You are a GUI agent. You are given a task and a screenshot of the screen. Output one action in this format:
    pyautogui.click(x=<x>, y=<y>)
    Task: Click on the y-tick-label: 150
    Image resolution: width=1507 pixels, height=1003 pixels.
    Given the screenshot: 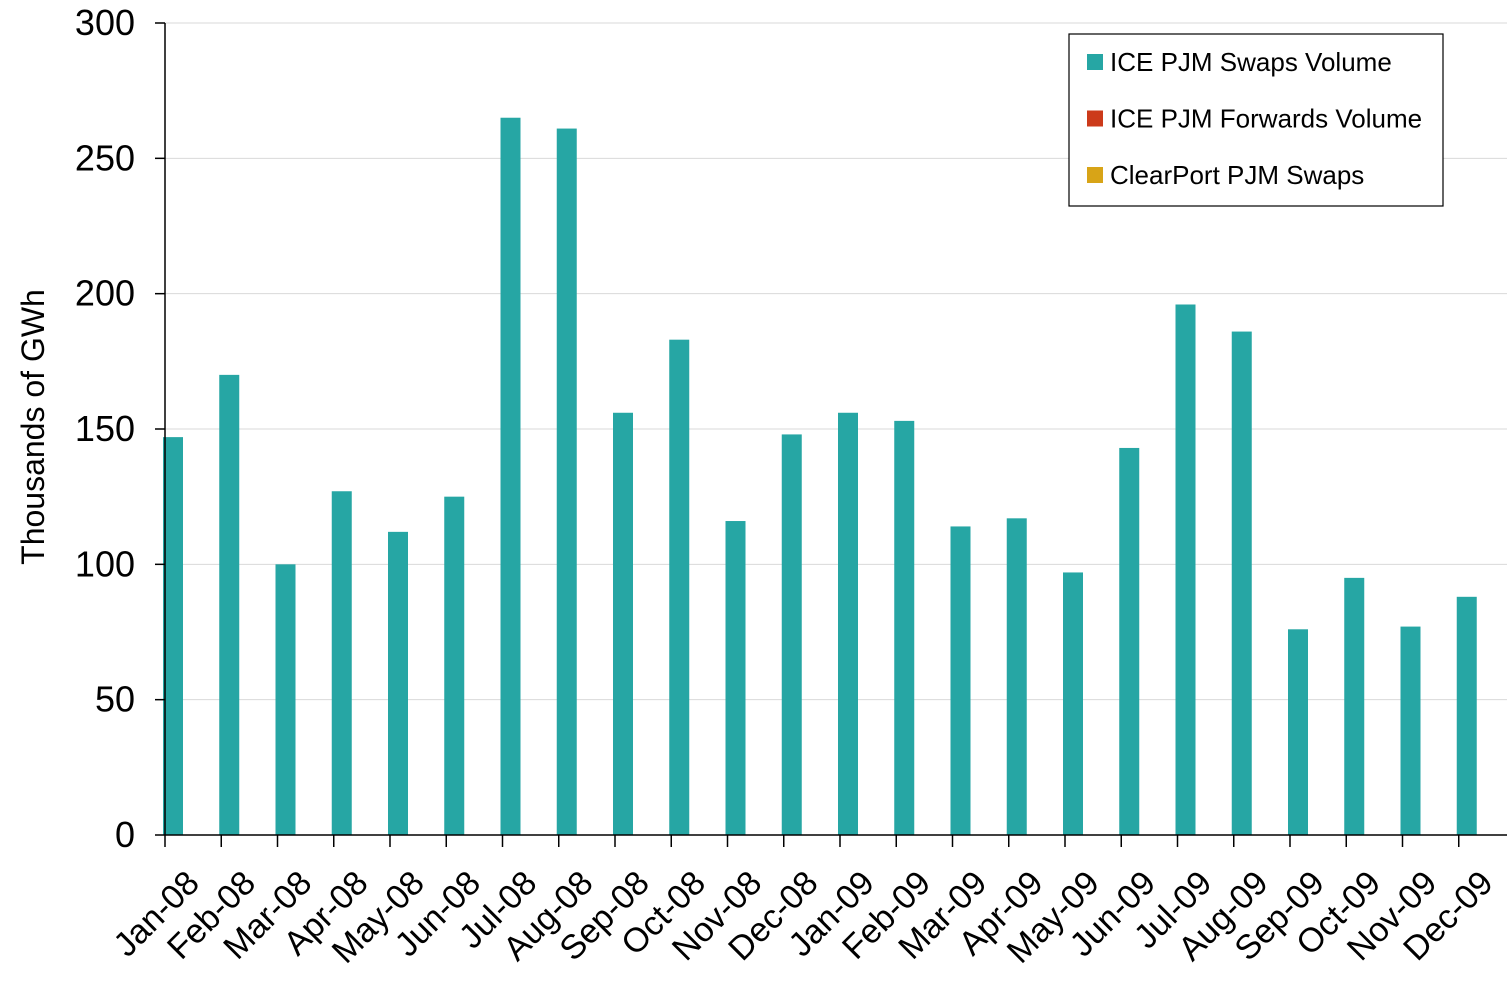 What is the action you would take?
    pyautogui.click(x=105, y=428)
    